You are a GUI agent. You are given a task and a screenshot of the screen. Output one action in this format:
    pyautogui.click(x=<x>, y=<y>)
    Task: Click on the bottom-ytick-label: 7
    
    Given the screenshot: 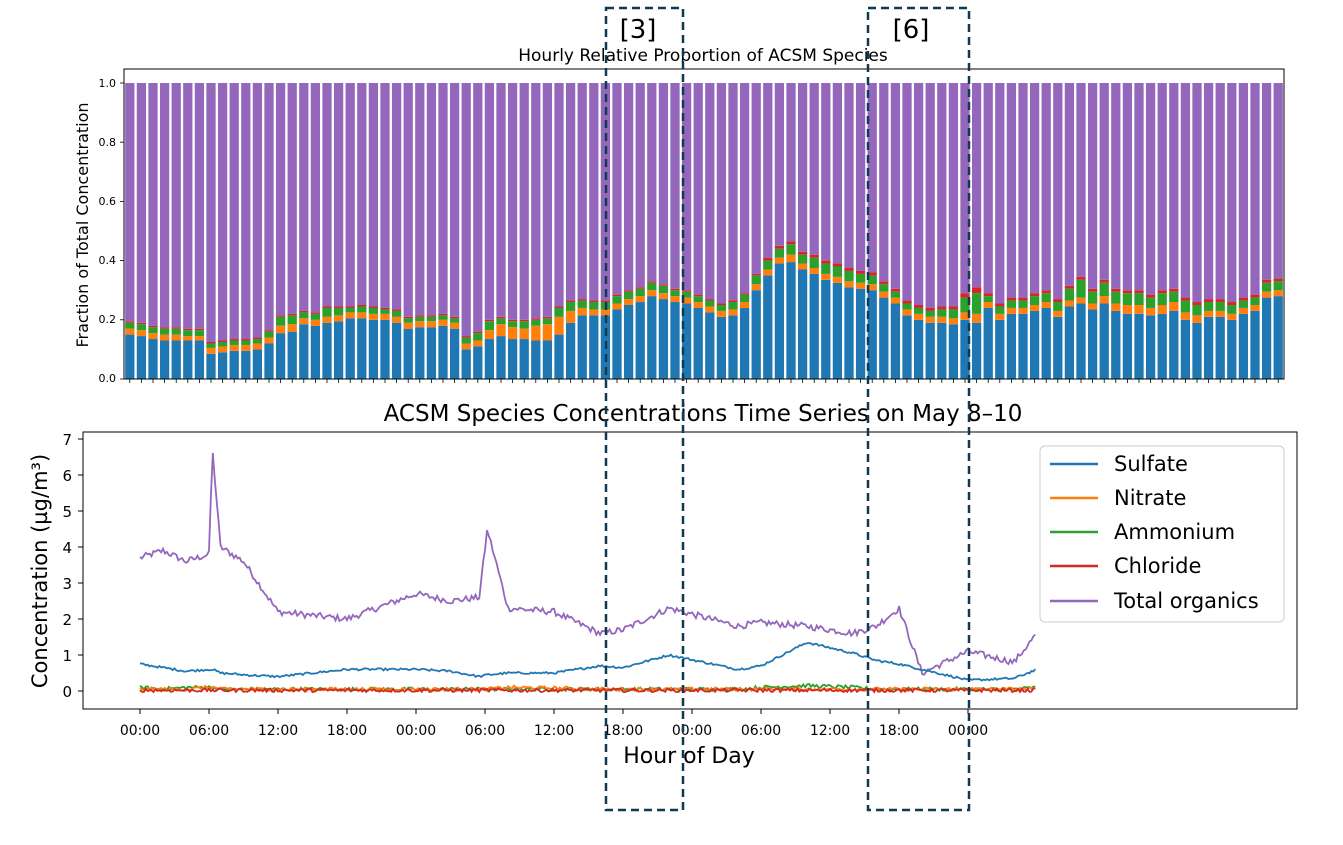 What is the action you would take?
    pyautogui.click(x=67, y=440)
    